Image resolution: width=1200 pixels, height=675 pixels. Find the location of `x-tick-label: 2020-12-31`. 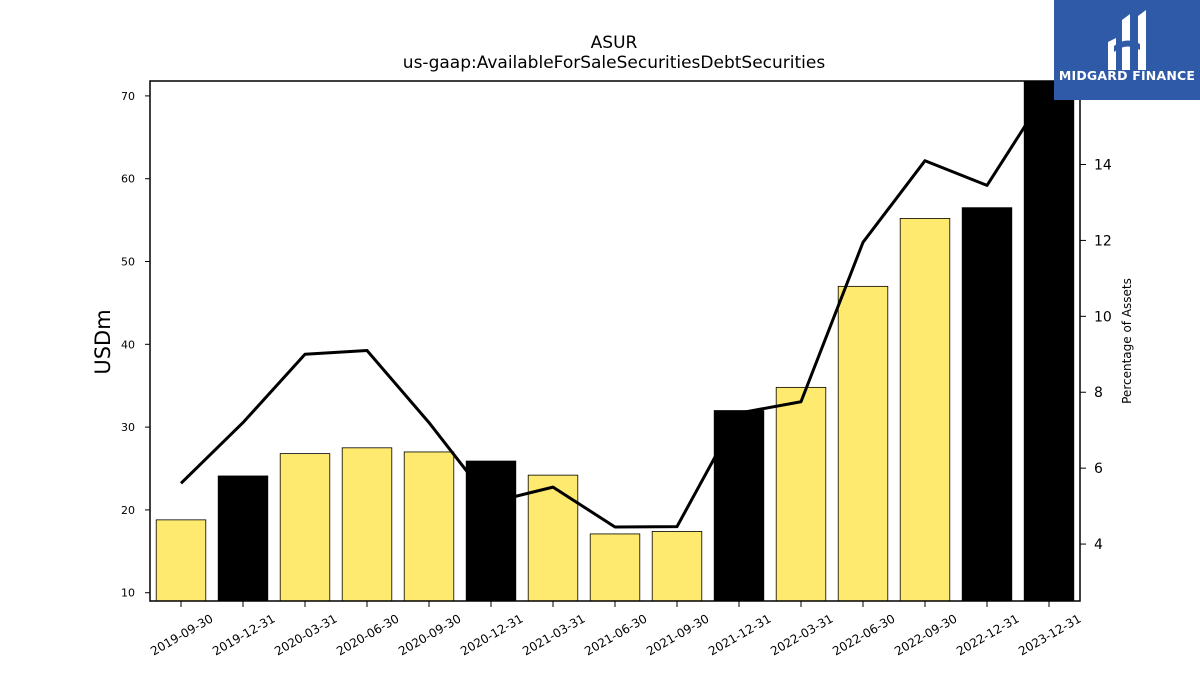

x-tick-label: 2020-12-31 is located at coordinates (491, 634).